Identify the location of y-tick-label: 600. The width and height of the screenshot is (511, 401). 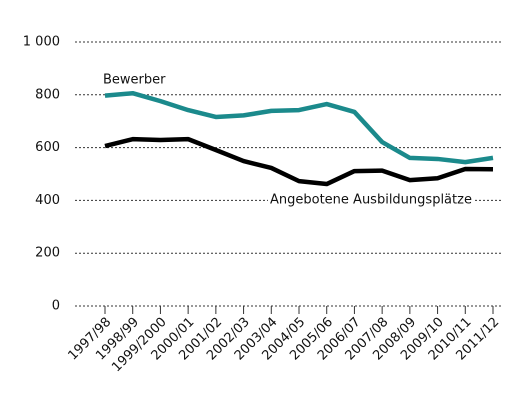
(47, 147).